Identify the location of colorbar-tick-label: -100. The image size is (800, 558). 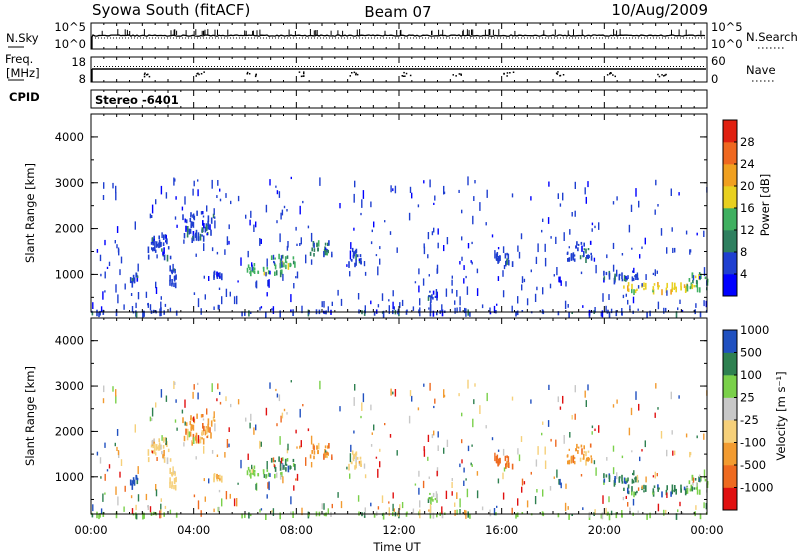
(753, 443).